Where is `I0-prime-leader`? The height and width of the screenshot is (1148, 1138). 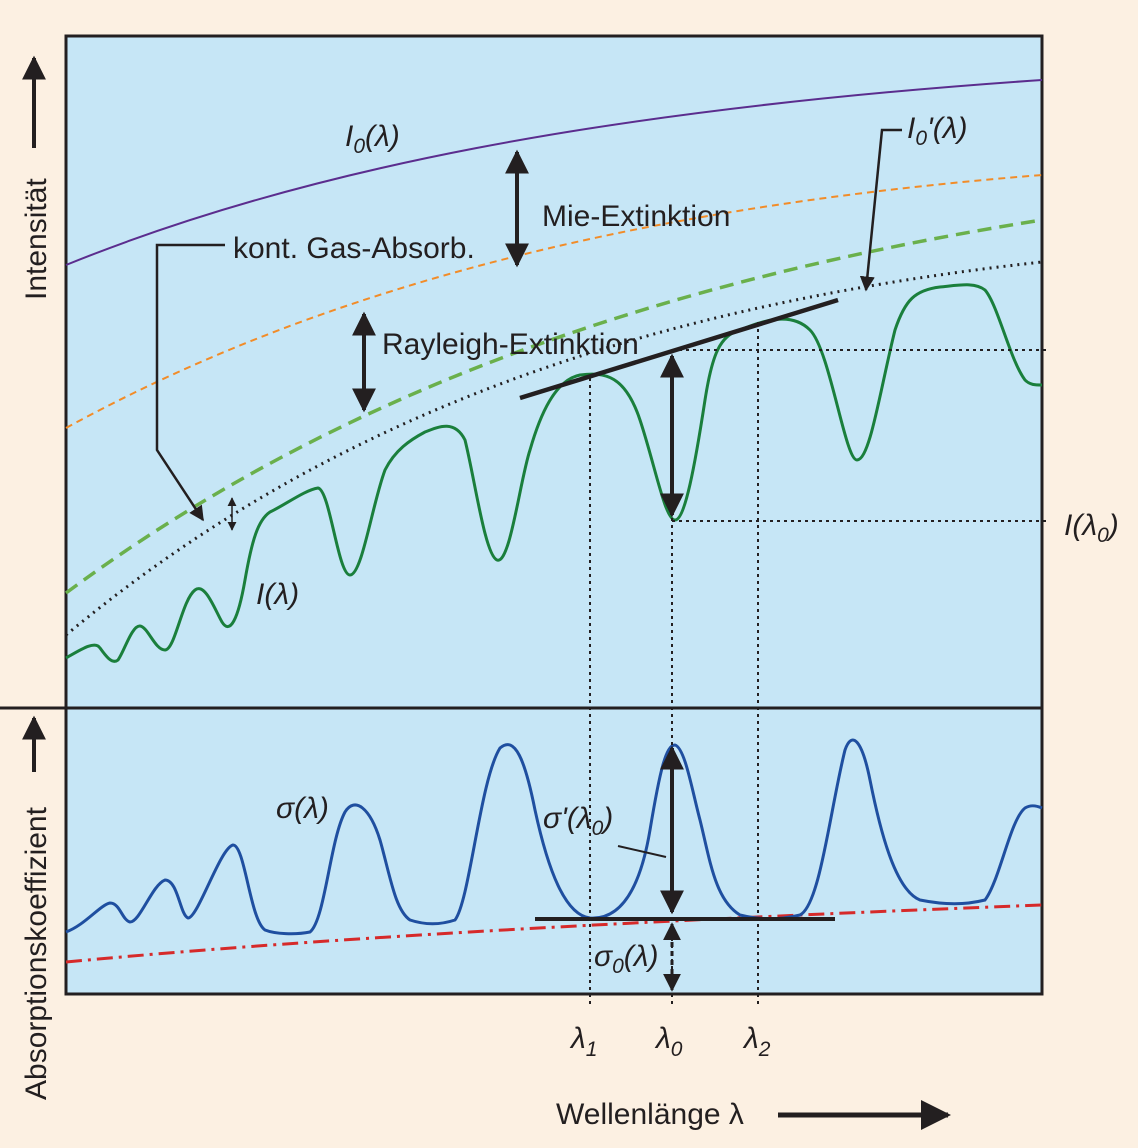
I0-prime-leader is located at coordinates (880, 210).